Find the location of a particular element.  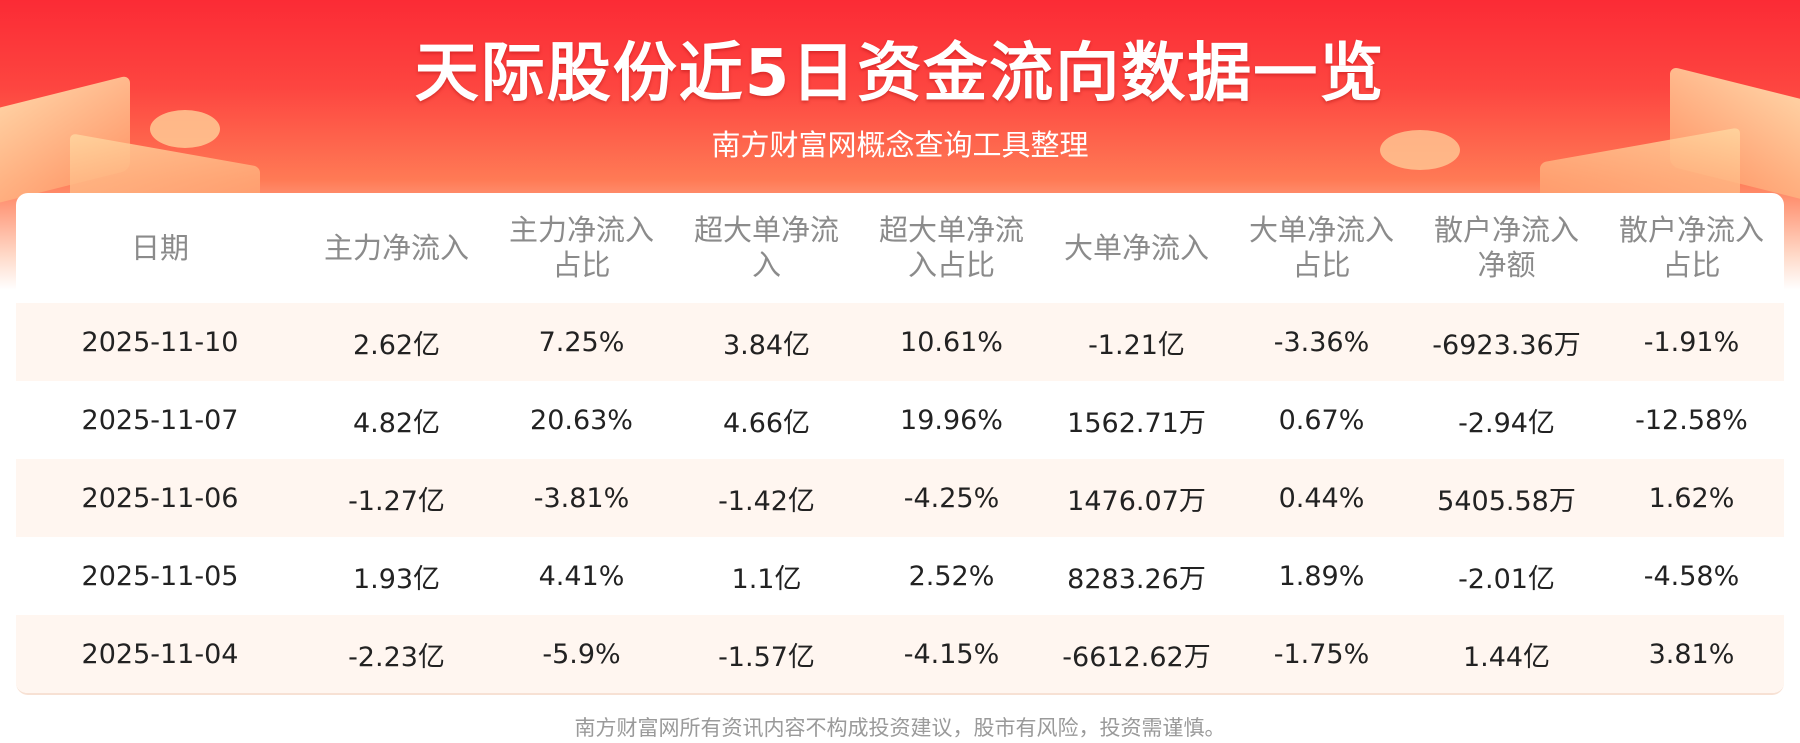

table-cell: 1.89% is located at coordinates (1321, 576).